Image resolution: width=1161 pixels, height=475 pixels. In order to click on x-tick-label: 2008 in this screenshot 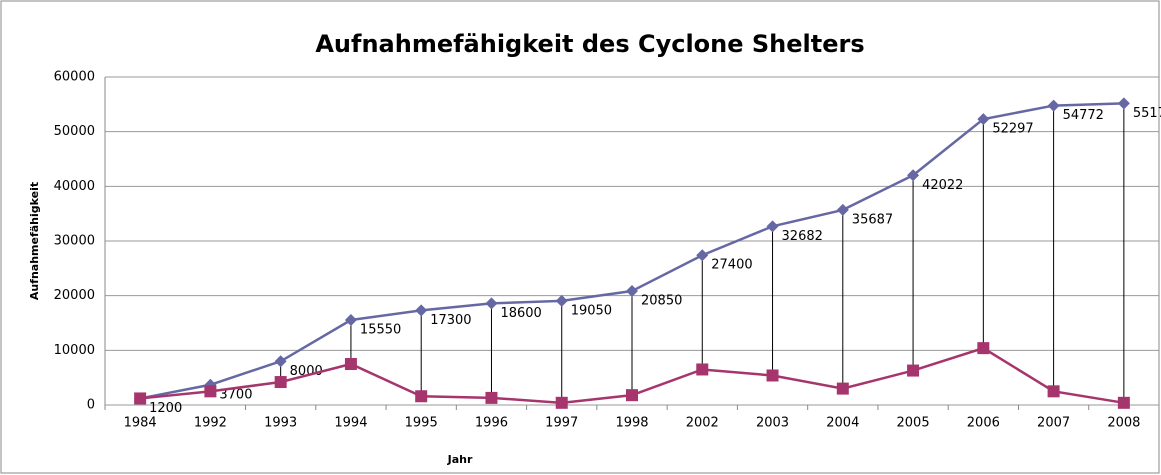, I will do `click(1123, 423)`.